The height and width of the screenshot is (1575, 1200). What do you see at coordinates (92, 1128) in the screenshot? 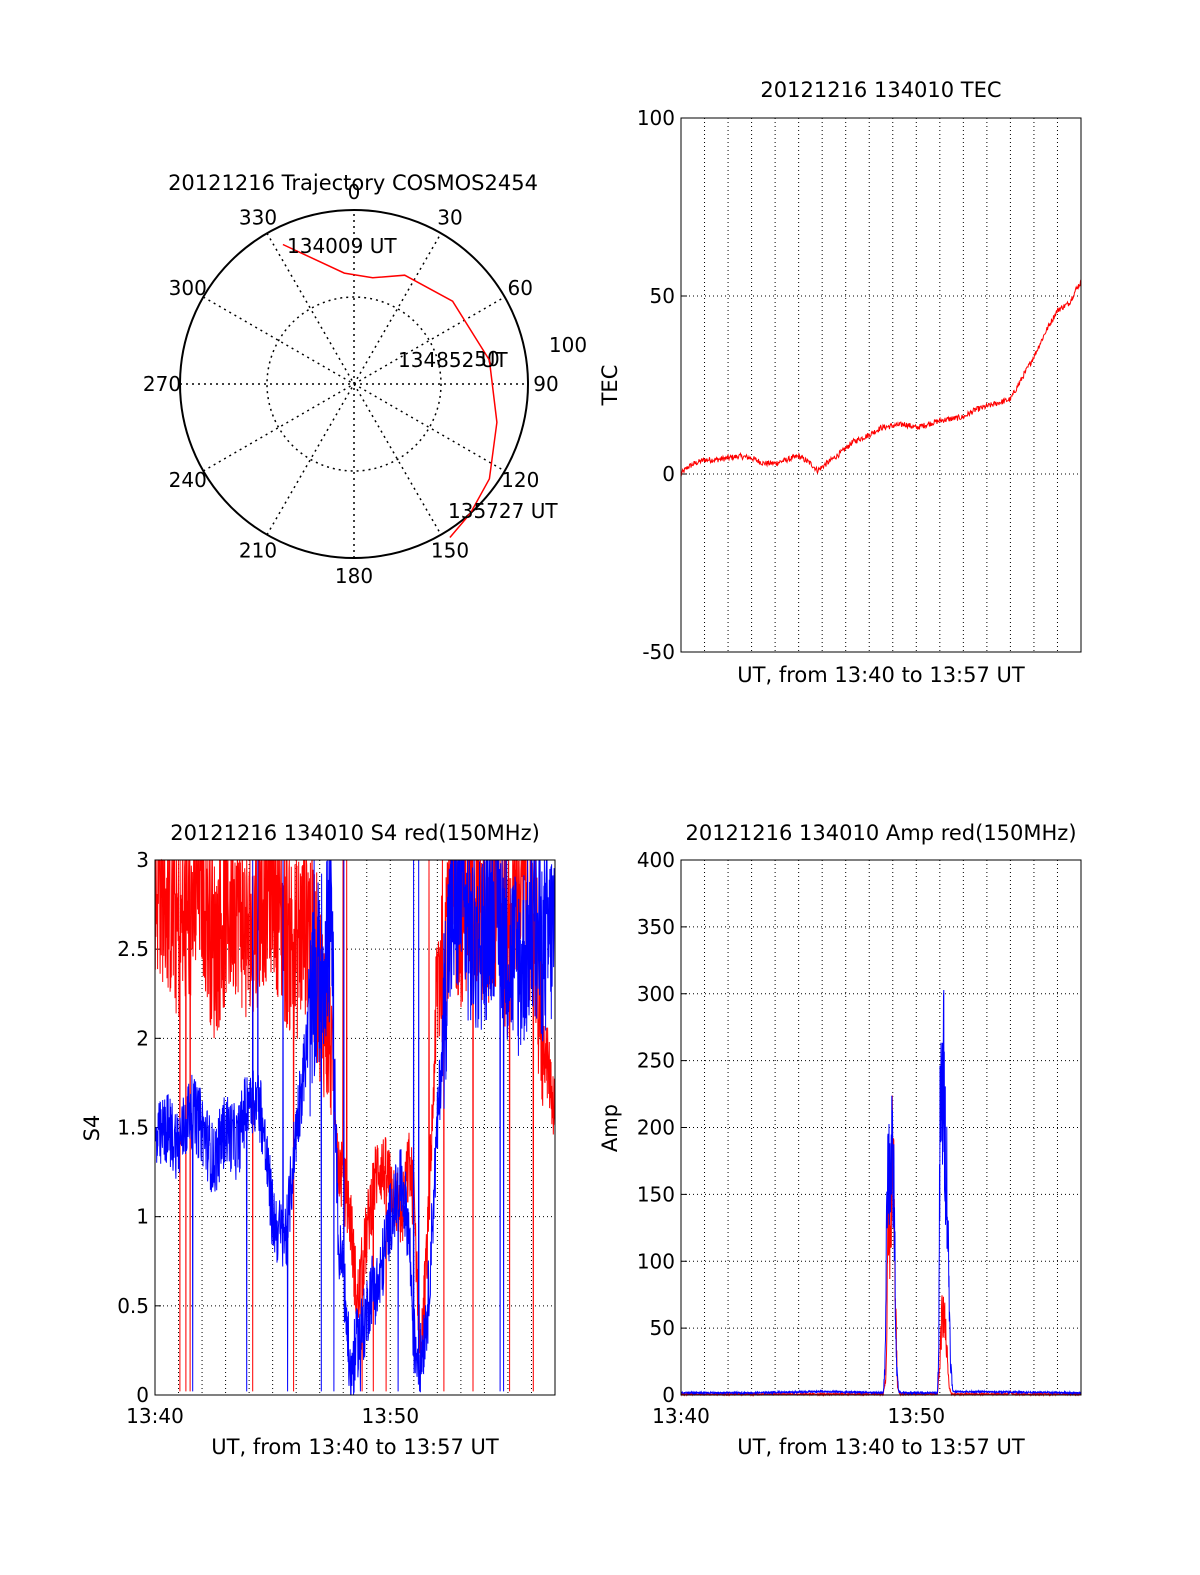
I see `s4-y-label: S4` at bounding box center [92, 1128].